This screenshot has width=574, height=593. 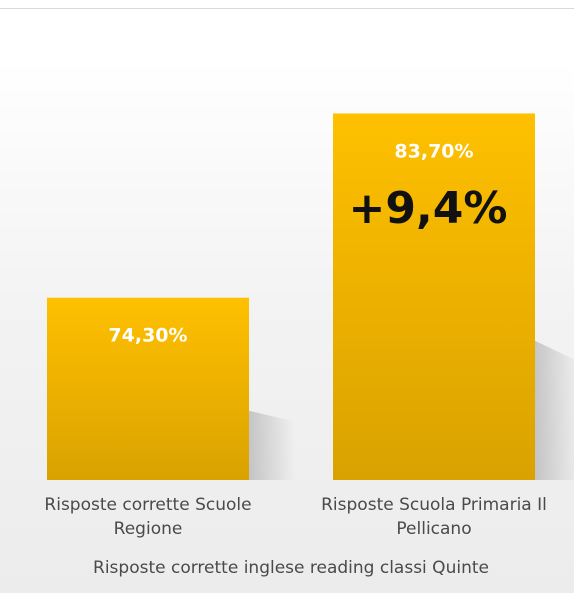 I want to click on category-label-1: Risposte corrette Scuole, so click(x=147, y=505).